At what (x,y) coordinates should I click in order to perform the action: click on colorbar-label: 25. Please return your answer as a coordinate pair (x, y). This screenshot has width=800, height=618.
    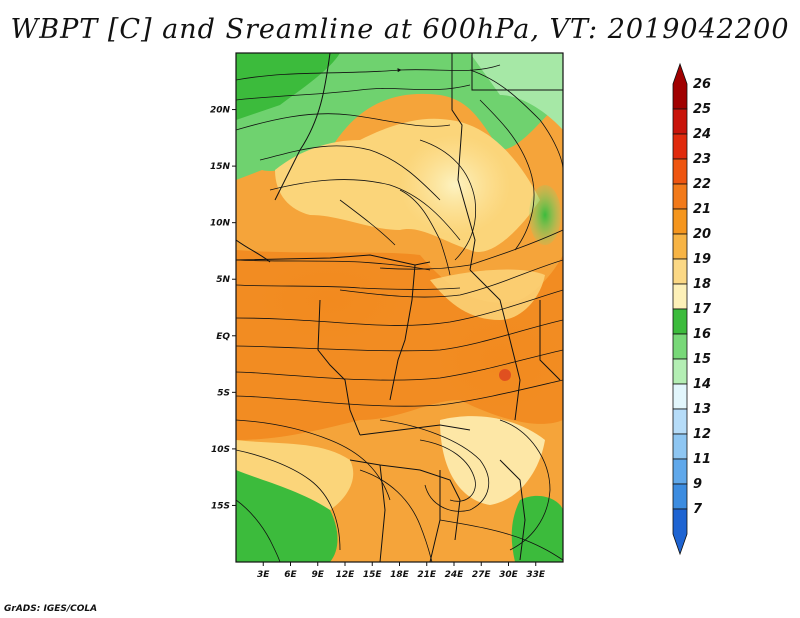
    Looking at the image, I should click on (702, 109).